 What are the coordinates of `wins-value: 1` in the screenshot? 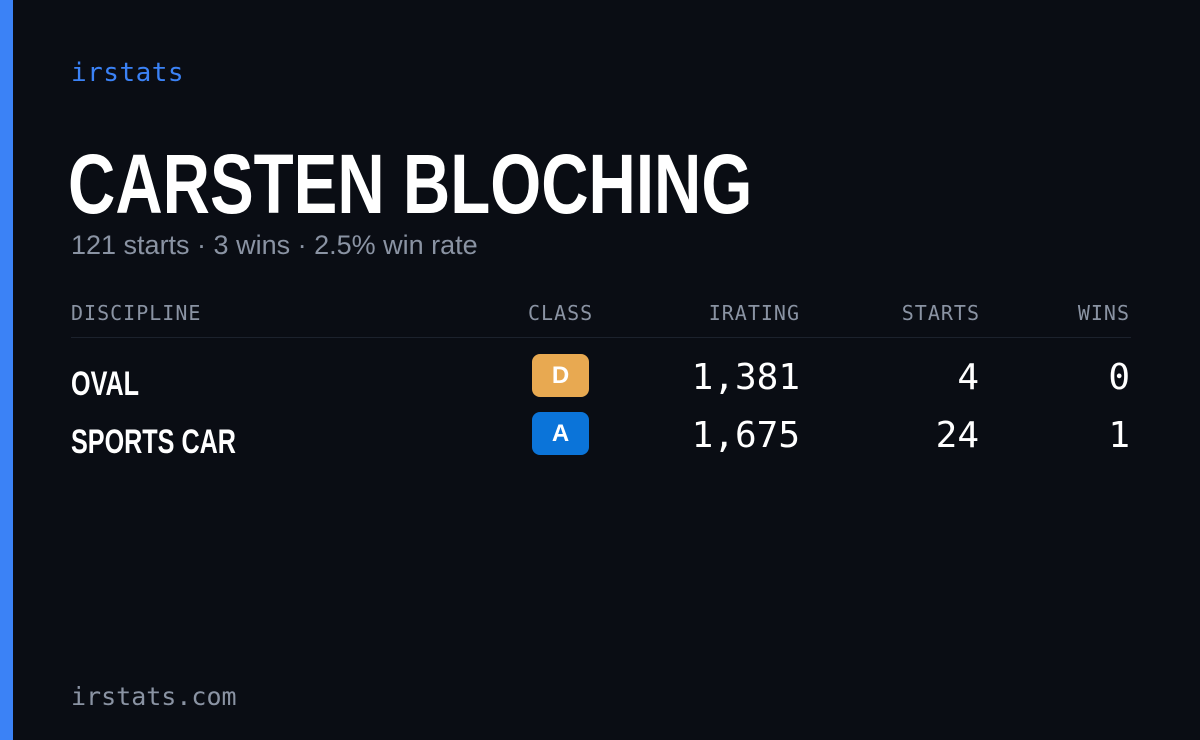 It's located at (1119, 435).